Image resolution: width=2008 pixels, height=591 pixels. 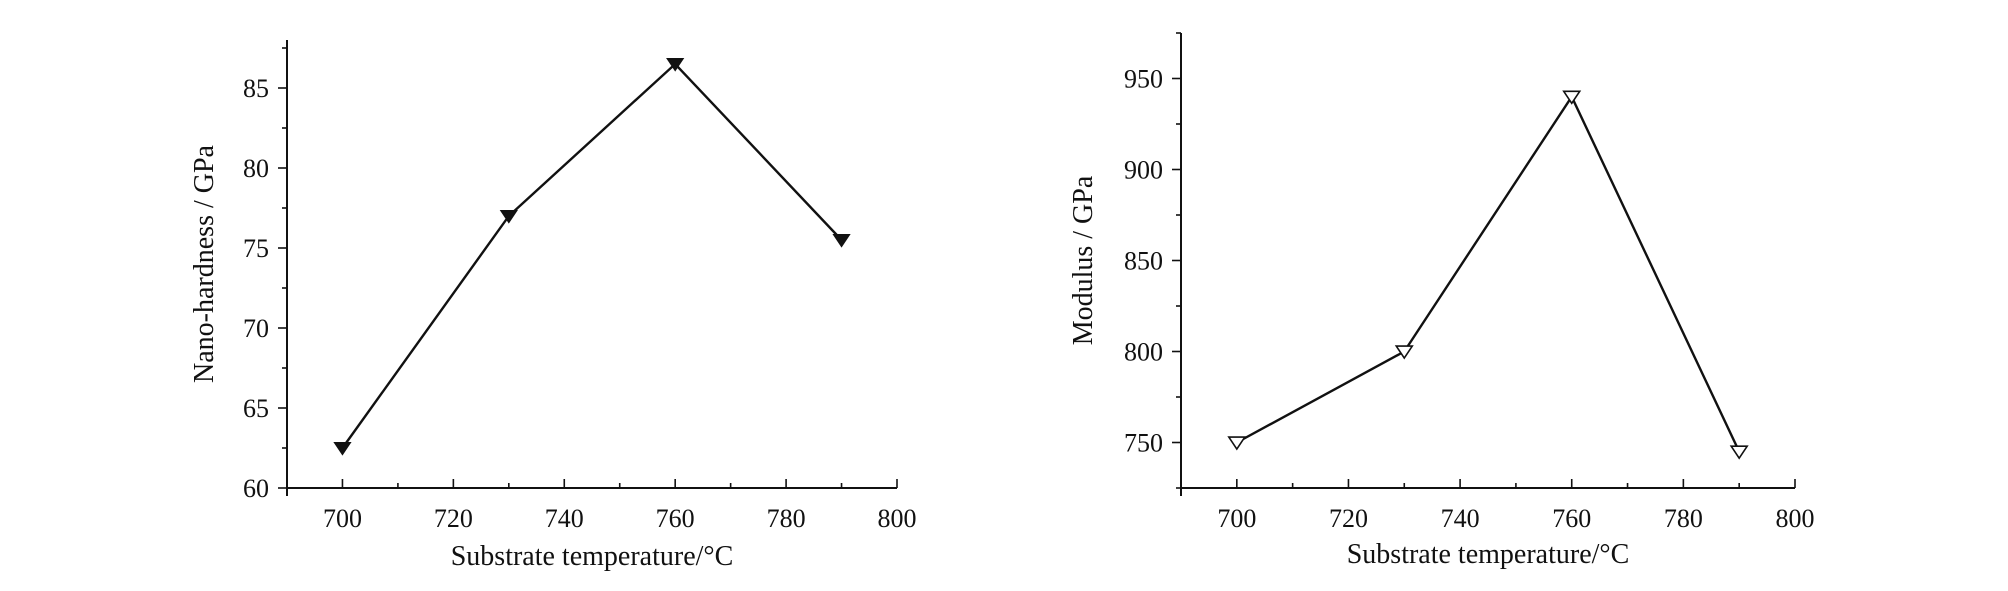 I want to click on y-tick-label: 800, so click(x=1143, y=352).